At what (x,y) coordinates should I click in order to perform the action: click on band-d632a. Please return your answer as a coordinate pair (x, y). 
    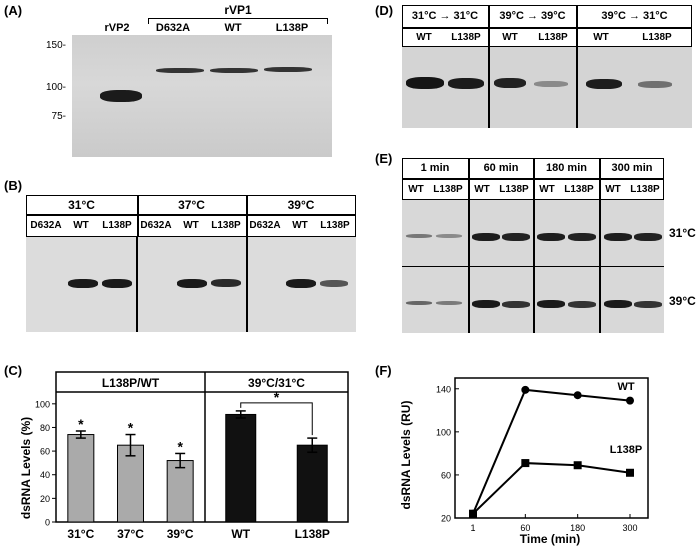
    Looking at the image, I should click on (180, 70).